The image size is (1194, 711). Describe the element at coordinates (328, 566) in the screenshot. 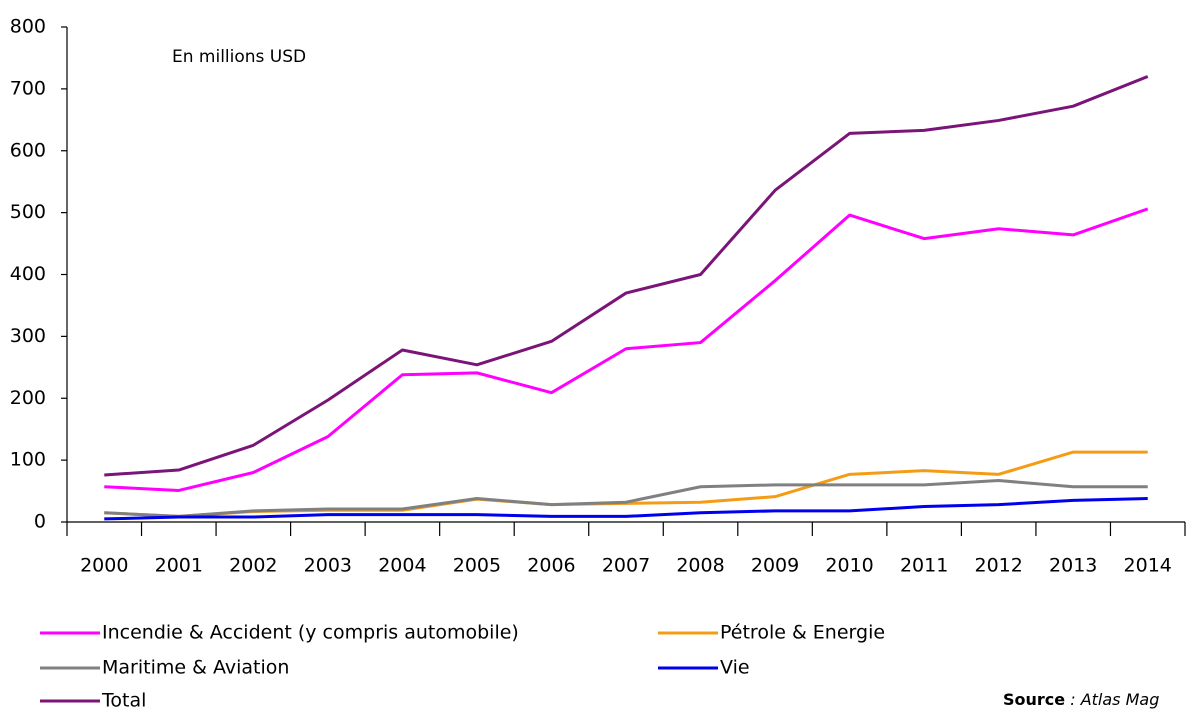

I see `x-tick-label: 2003` at that location.